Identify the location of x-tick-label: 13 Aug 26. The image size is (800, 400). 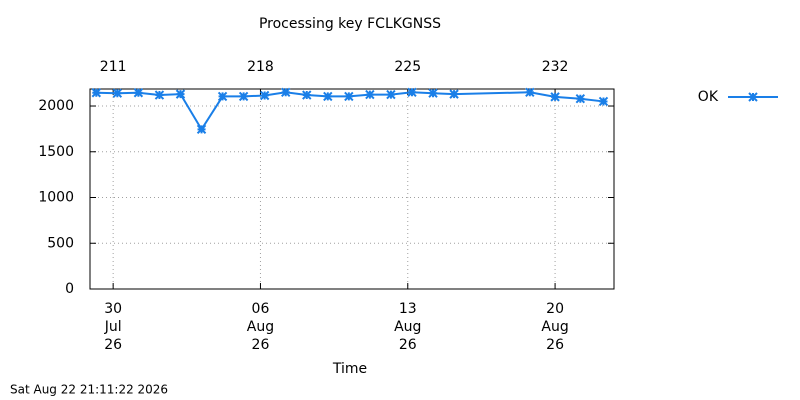
(407, 327).